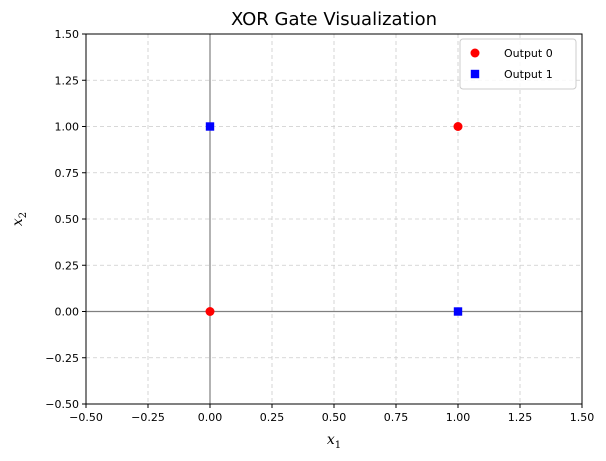  What do you see at coordinates (334, 19) in the screenshot?
I see `chart-title: XOR Gate Visualization` at bounding box center [334, 19].